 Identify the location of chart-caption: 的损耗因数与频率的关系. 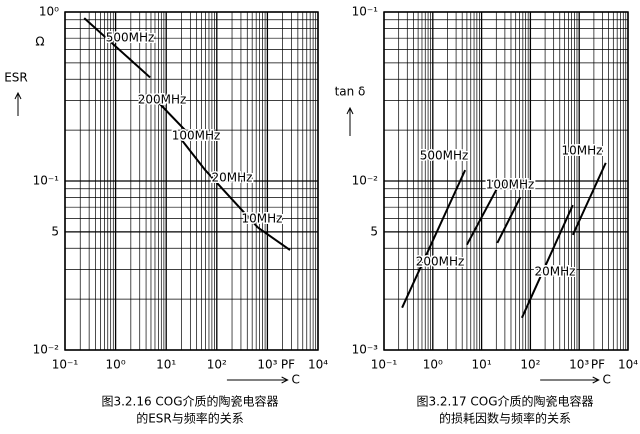
(505, 418).